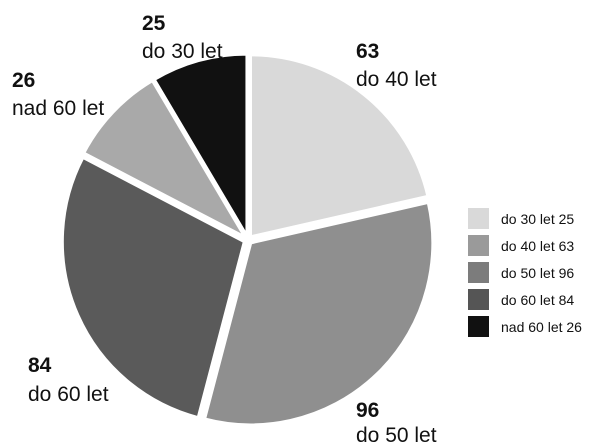  What do you see at coordinates (537, 246) in the screenshot?
I see `legend-label: do 40 let 63` at bounding box center [537, 246].